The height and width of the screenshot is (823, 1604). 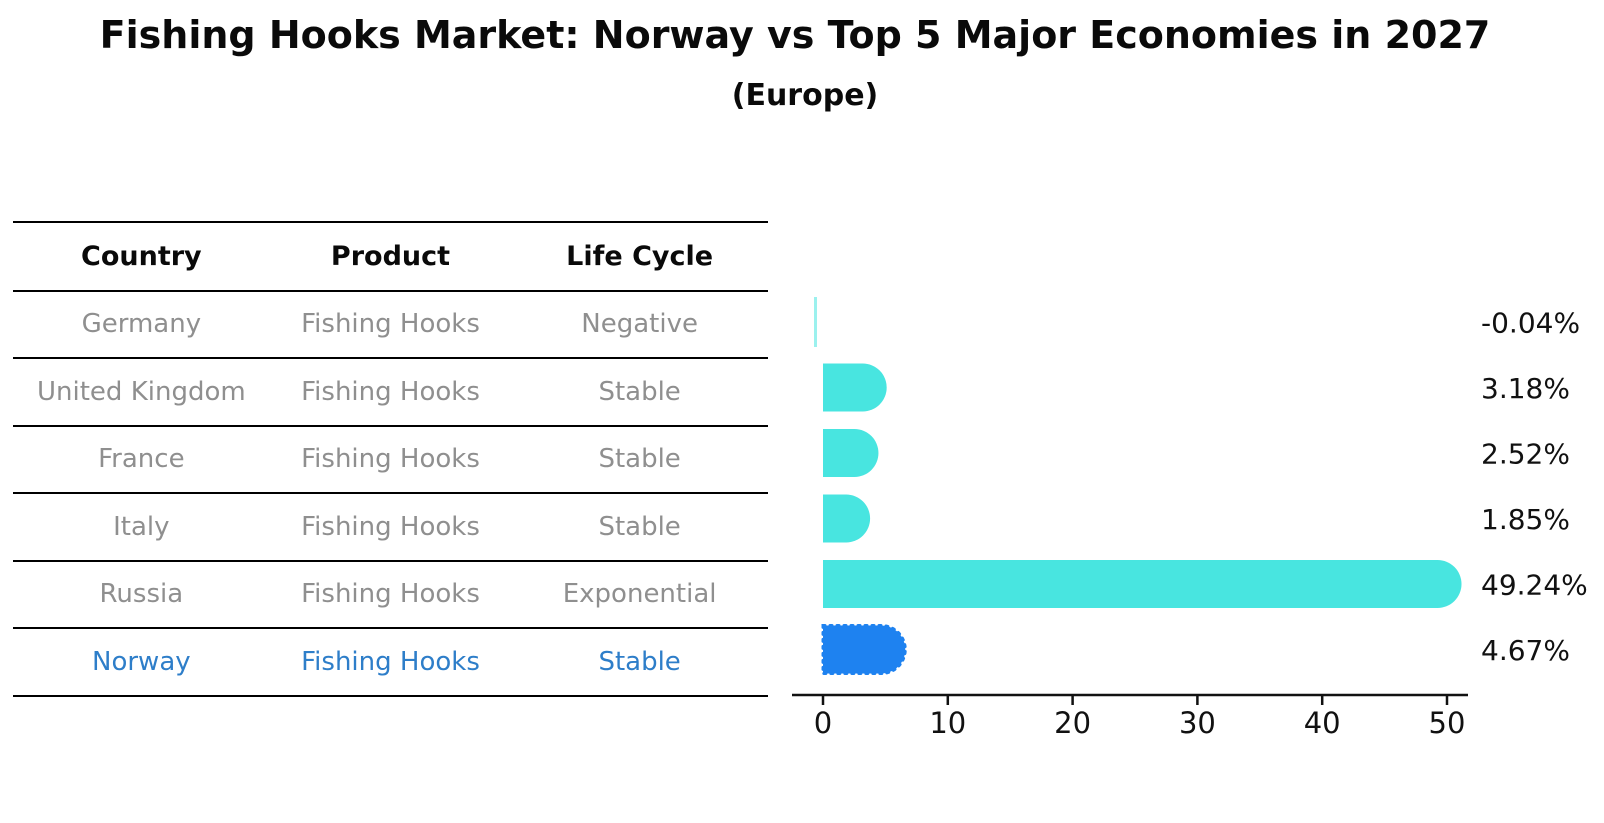 I want to click on x-tick-label-30: 30, so click(x=1197, y=723).